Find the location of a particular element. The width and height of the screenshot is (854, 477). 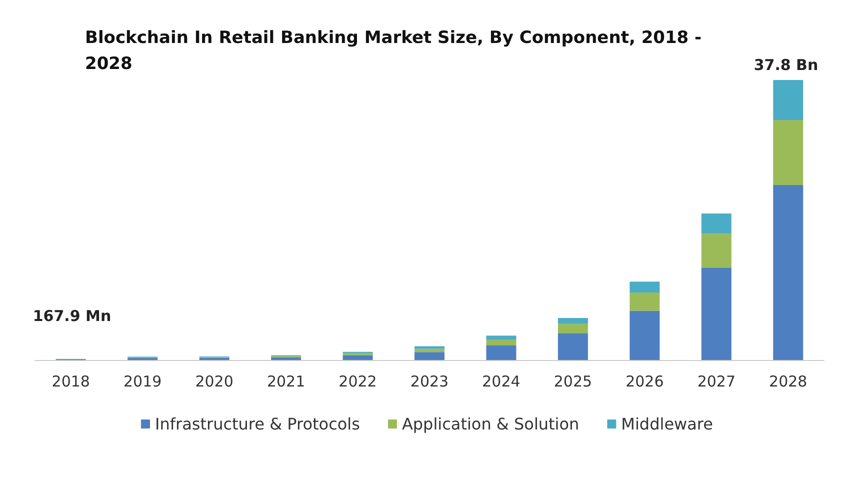

x-tick-label: 2022 is located at coordinates (357, 381).